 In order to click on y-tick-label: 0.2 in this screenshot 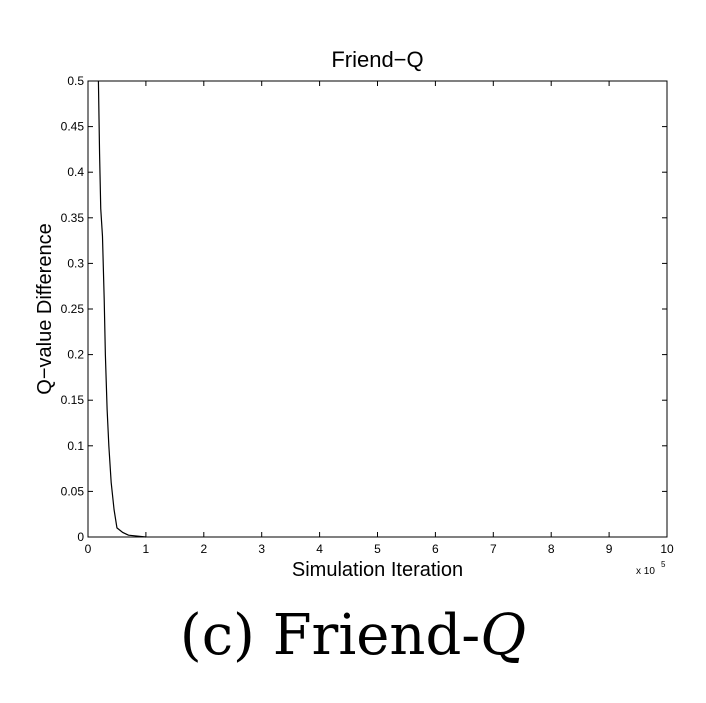, I will do `click(75, 355)`.